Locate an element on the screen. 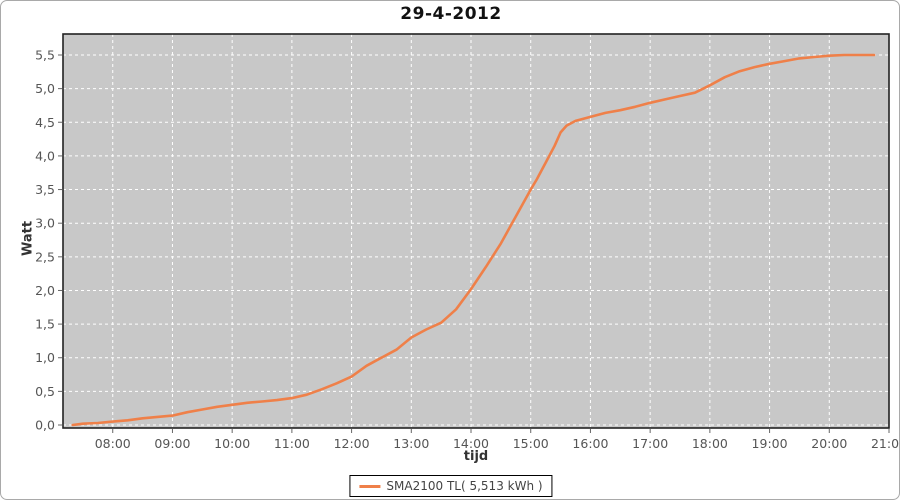 The height and width of the screenshot is (500, 900). y-tick-label: 1,5 is located at coordinates (45, 324).